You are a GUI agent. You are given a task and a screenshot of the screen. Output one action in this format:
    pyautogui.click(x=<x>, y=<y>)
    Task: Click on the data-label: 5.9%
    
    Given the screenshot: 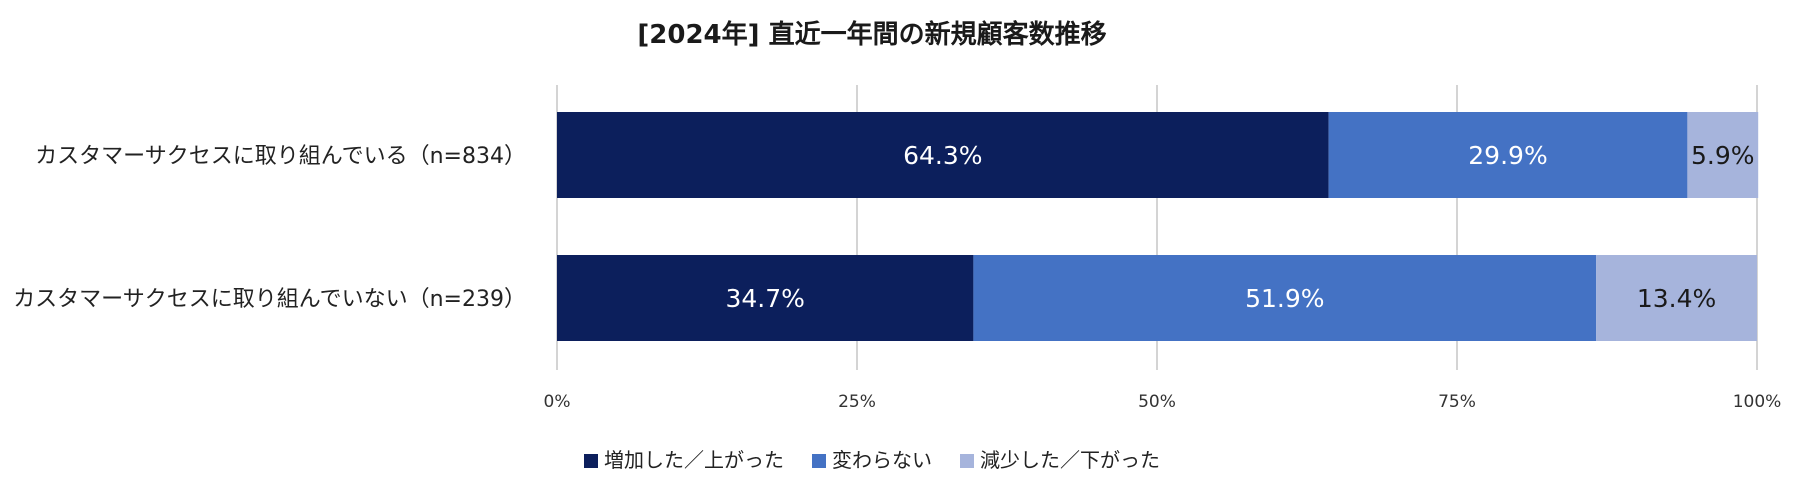 What is the action you would take?
    pyautogui.click(x=1723, y=155)
    